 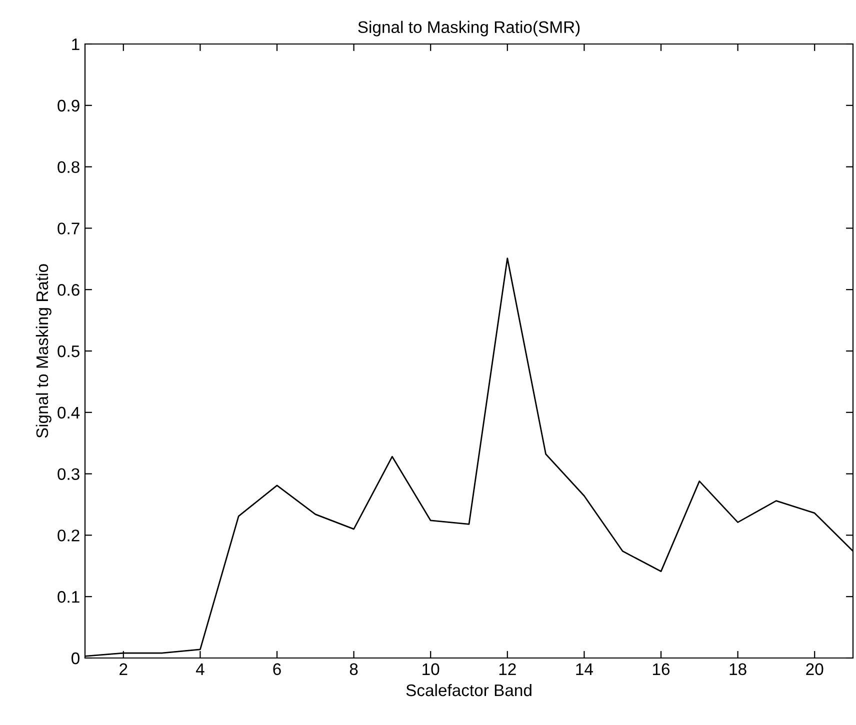 I want to click on x-tick-label: 18, so click(x=738, y=669).